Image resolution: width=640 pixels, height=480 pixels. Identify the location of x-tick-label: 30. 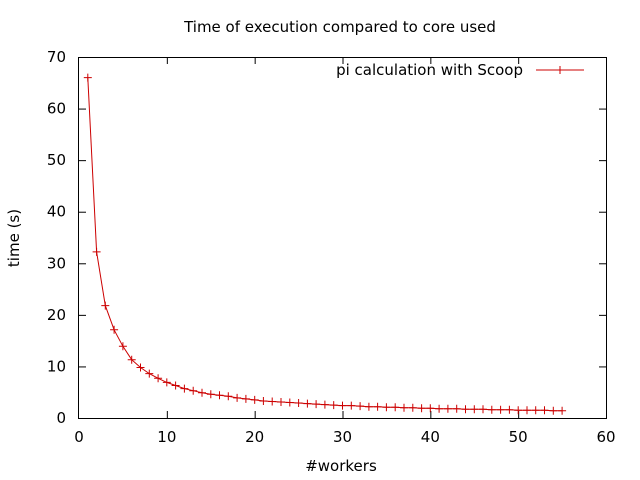
(342, 437).